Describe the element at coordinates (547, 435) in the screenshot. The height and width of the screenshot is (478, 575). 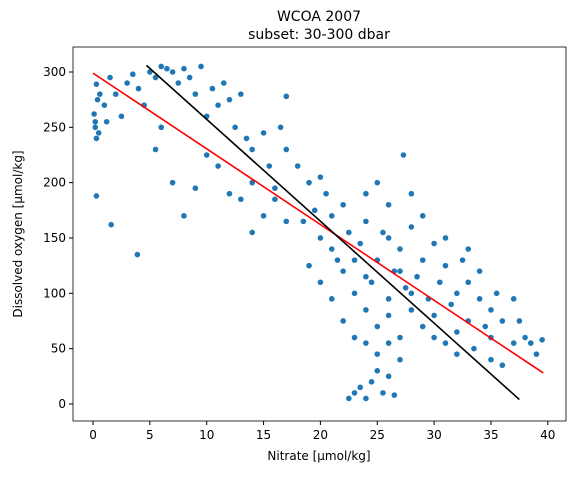
I see `x-tick-label: 40` at that location.